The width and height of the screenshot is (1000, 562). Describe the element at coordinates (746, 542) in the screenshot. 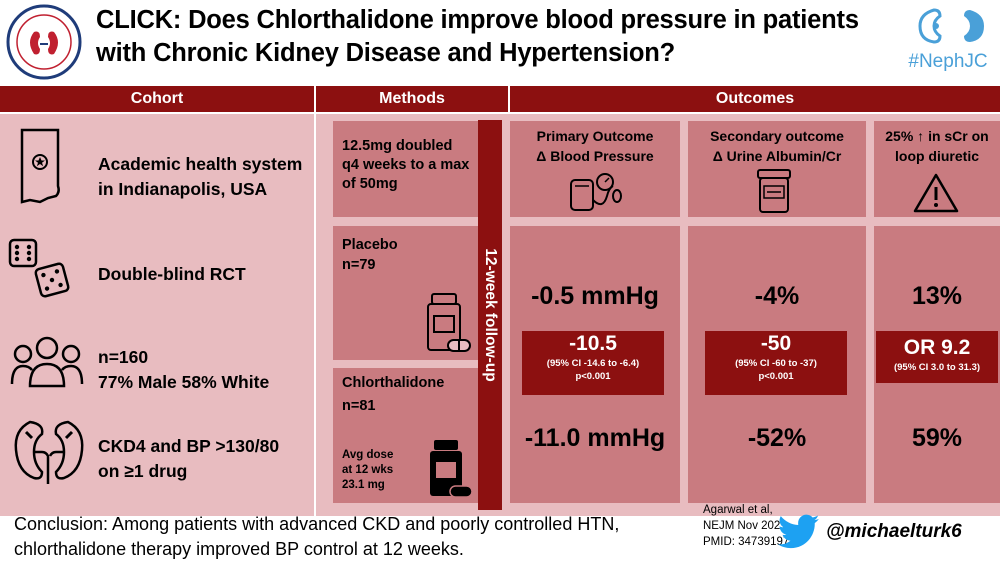

I see `citation-line3: PMID: 34739197` at that location.